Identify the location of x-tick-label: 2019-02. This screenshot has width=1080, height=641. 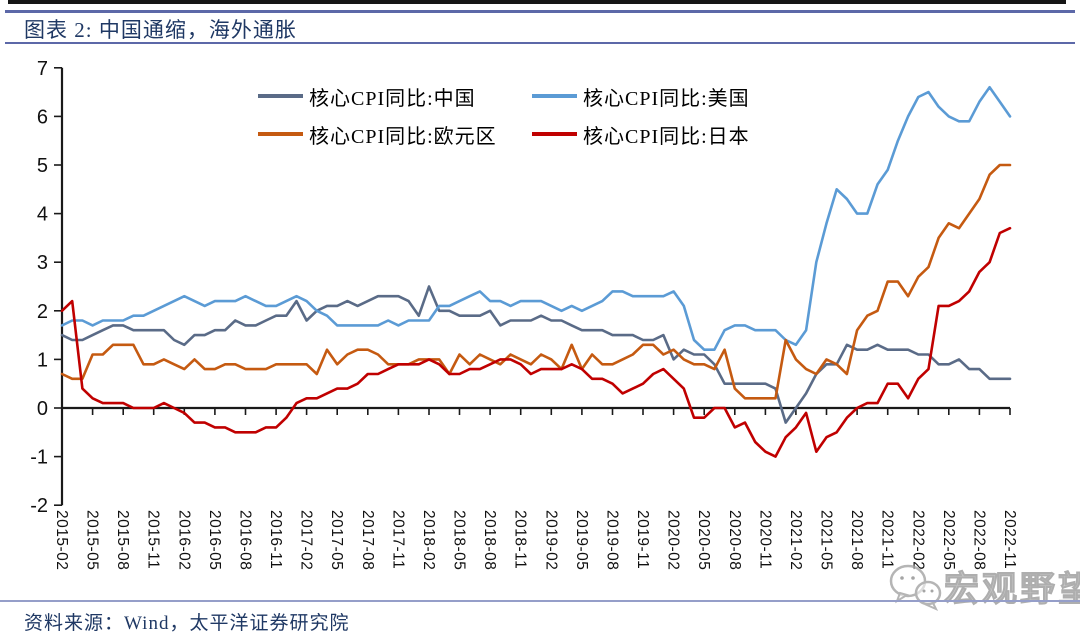
(550, 540).